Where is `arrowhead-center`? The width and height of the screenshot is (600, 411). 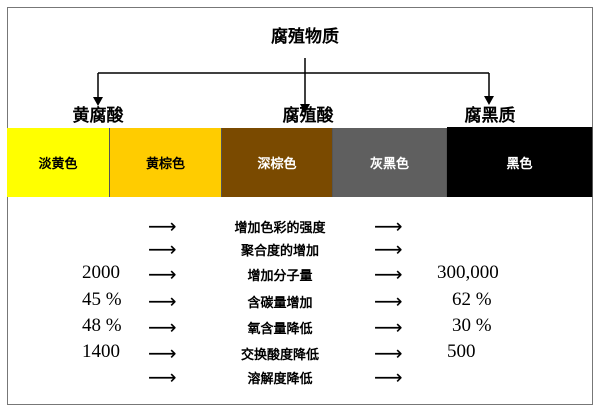 arrowhead-center is located at coordinates (305, 108).